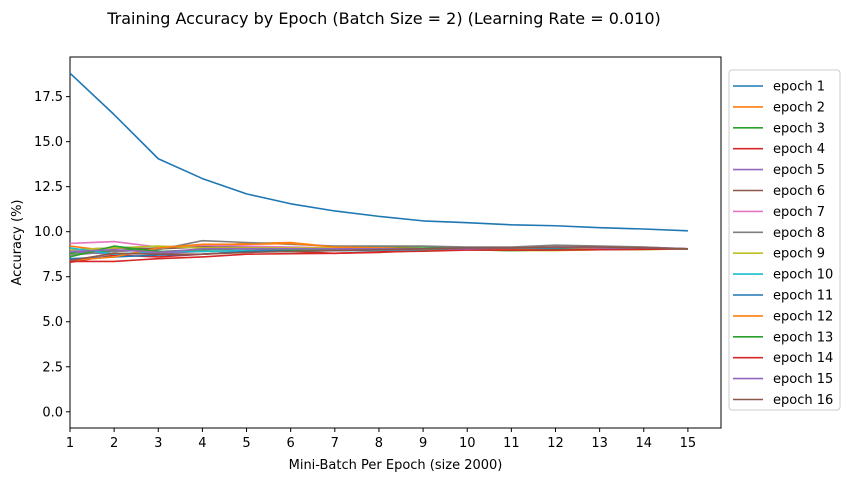  What do you see at coordinates (52, 367) in the screenshot?
I see `y-tick-label: 2.5` at bounding box center [52, 367].